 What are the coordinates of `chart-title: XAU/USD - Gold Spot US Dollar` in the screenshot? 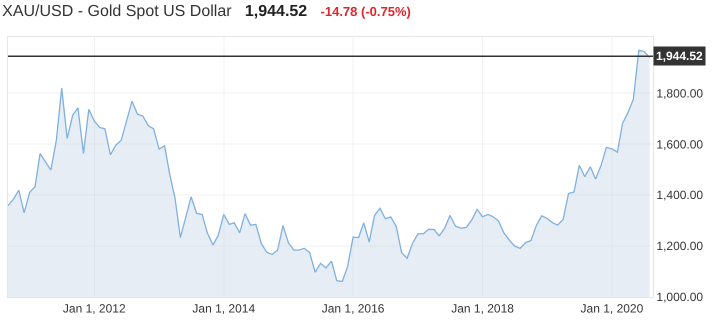 It's located at (117, 11).